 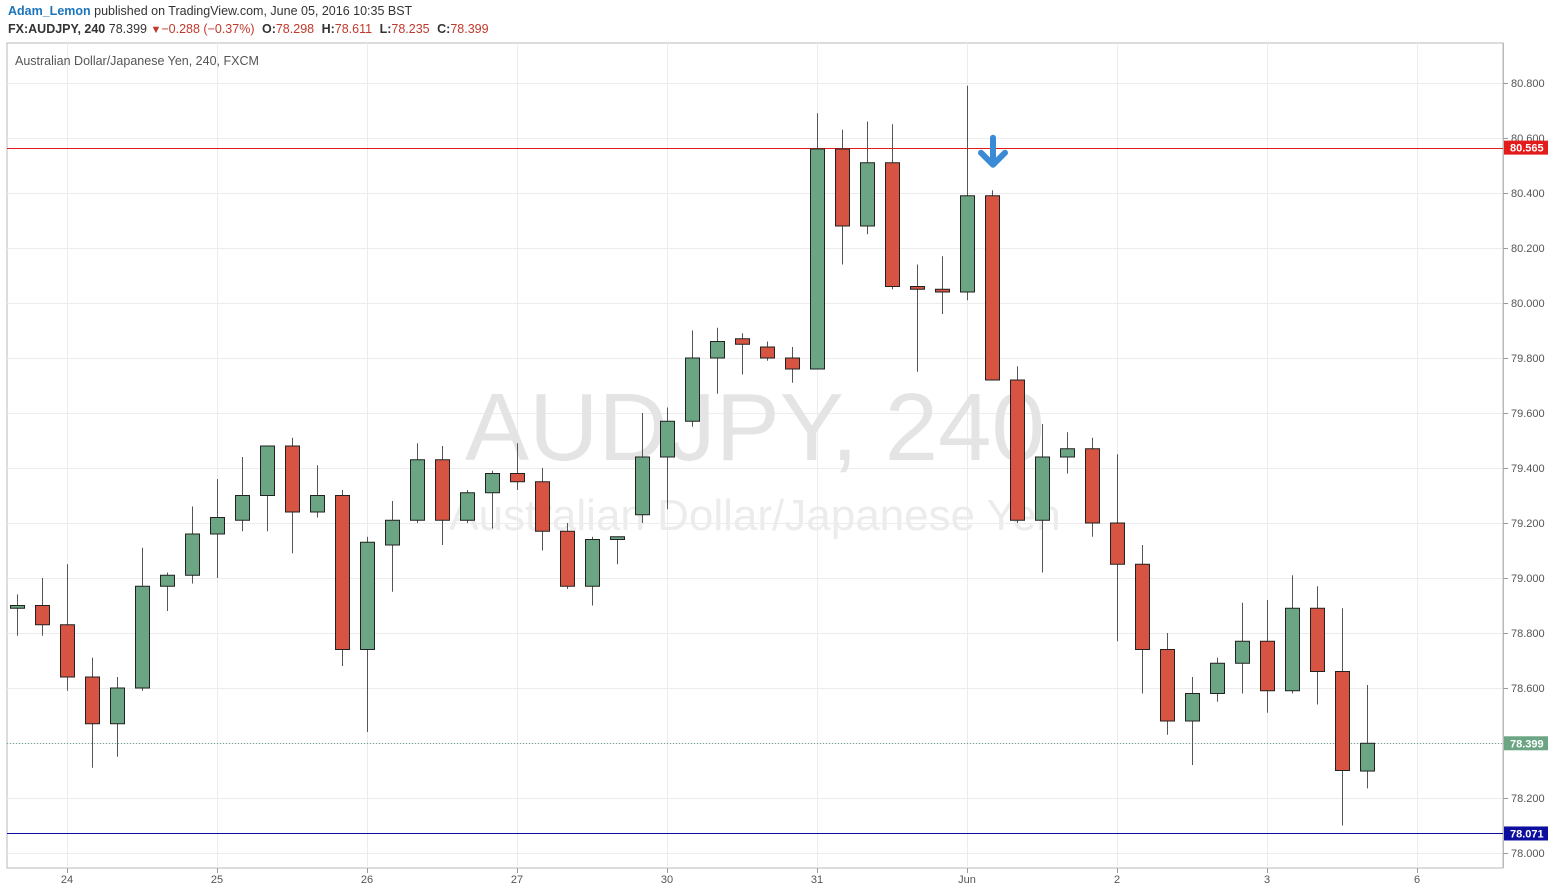 What do you see at coordinates (1528, 469) in the screenshot?
I see `price-tick-label: 79.400` at bounding box center [1528, 469].